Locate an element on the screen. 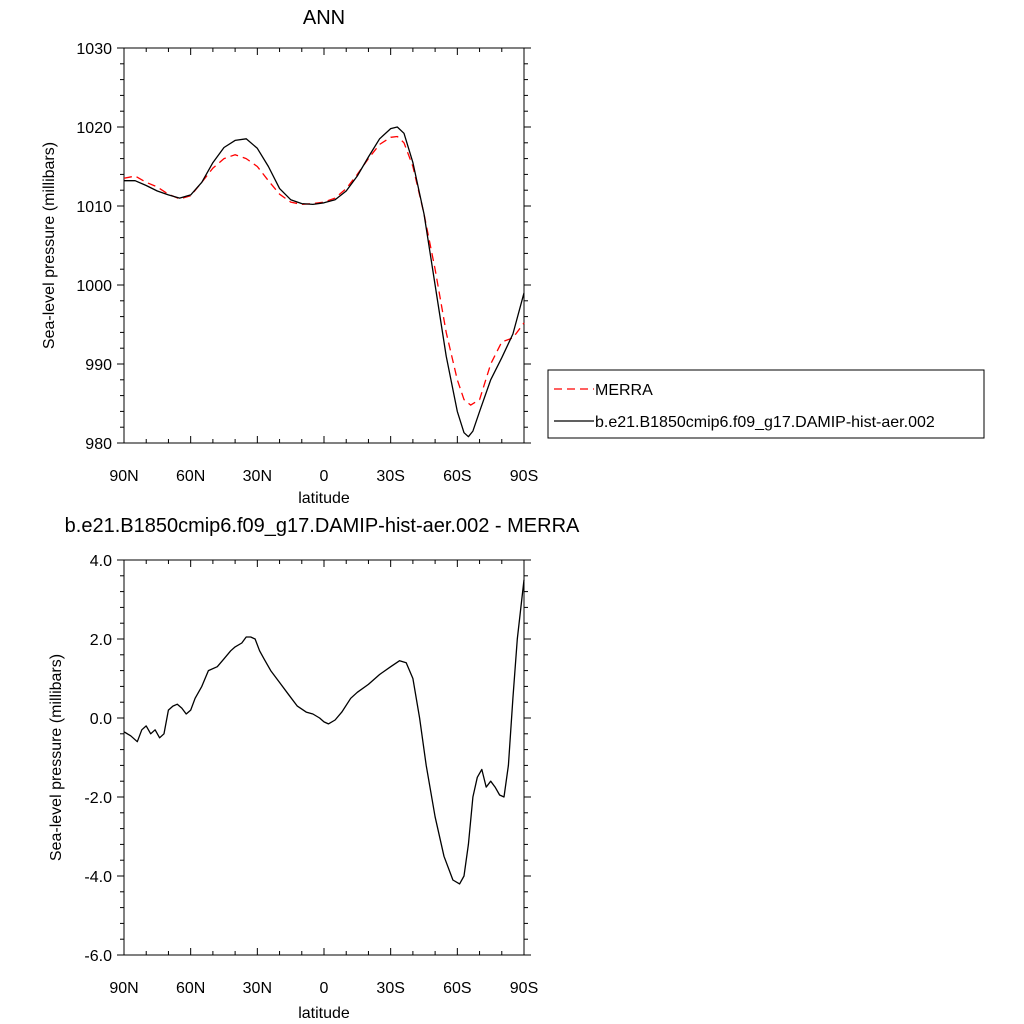 This screenshot has width=1024, height=1024. y-tick-label: 0.0 is located at coordinates (101, 719).